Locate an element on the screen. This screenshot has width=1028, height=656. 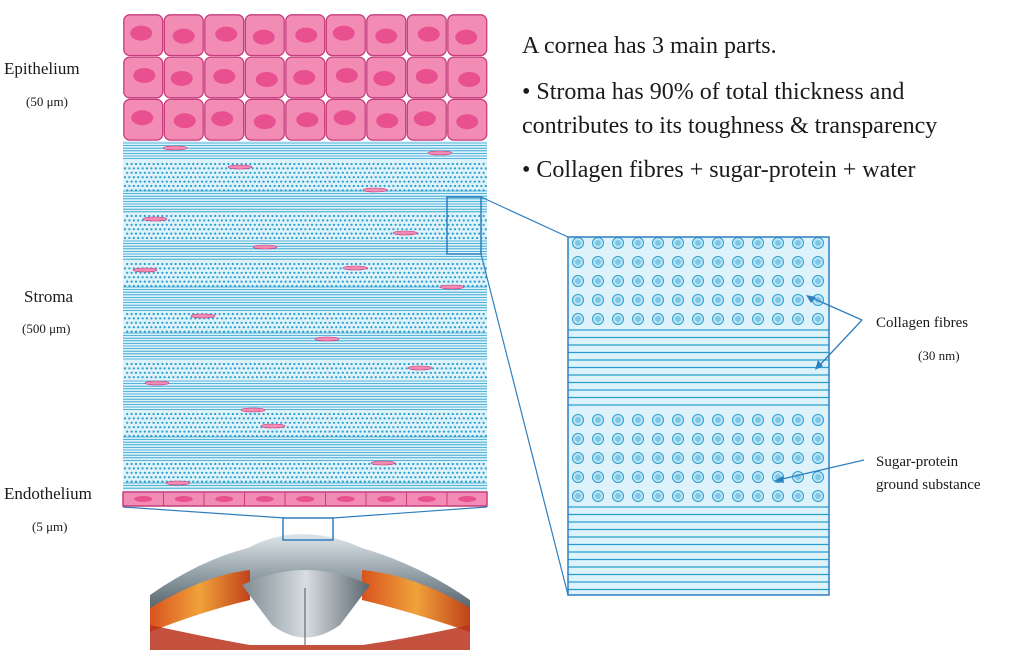
cornea-zoom-box is located at coordinates (308, 529).